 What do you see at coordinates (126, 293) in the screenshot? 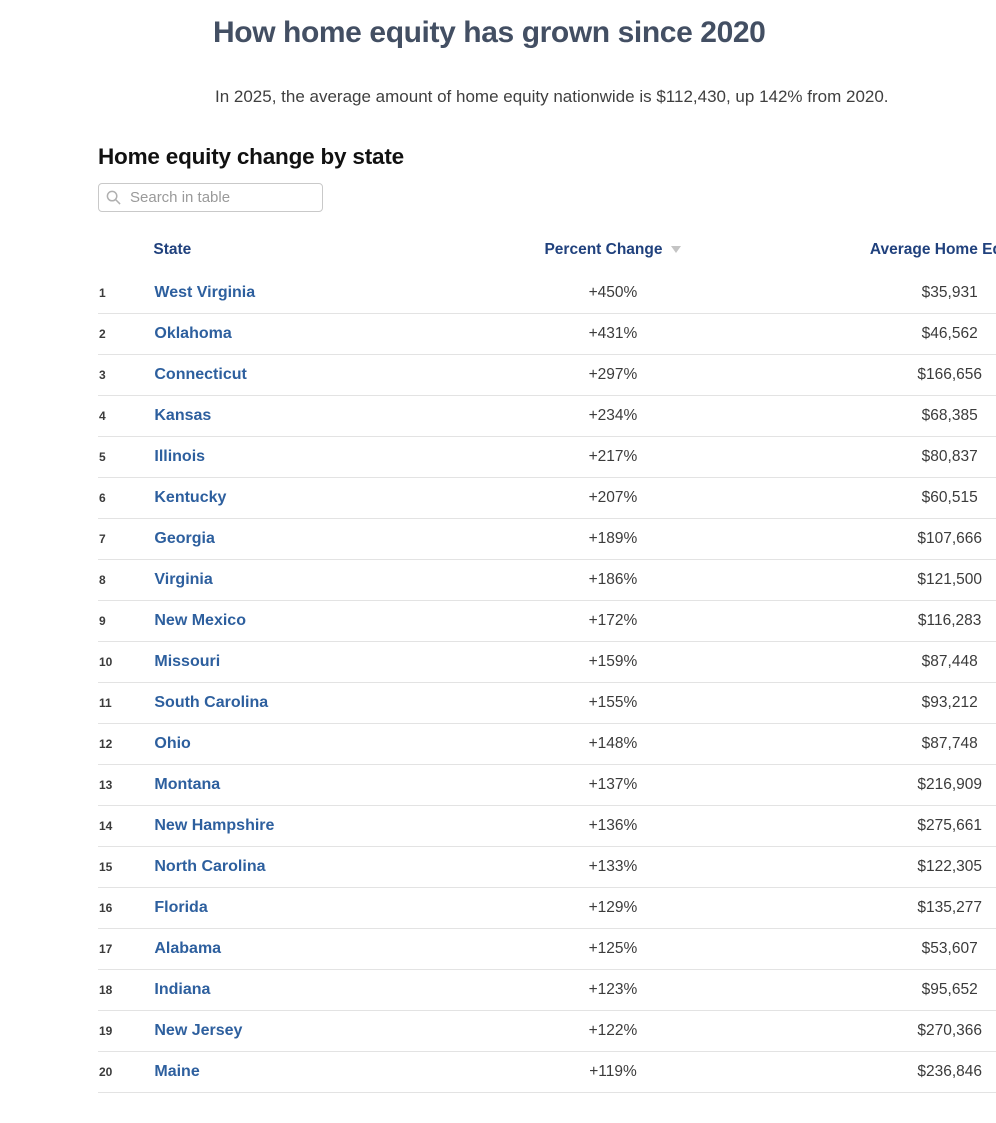
I see `row-rank: 1` at bounding box center [126, 293].